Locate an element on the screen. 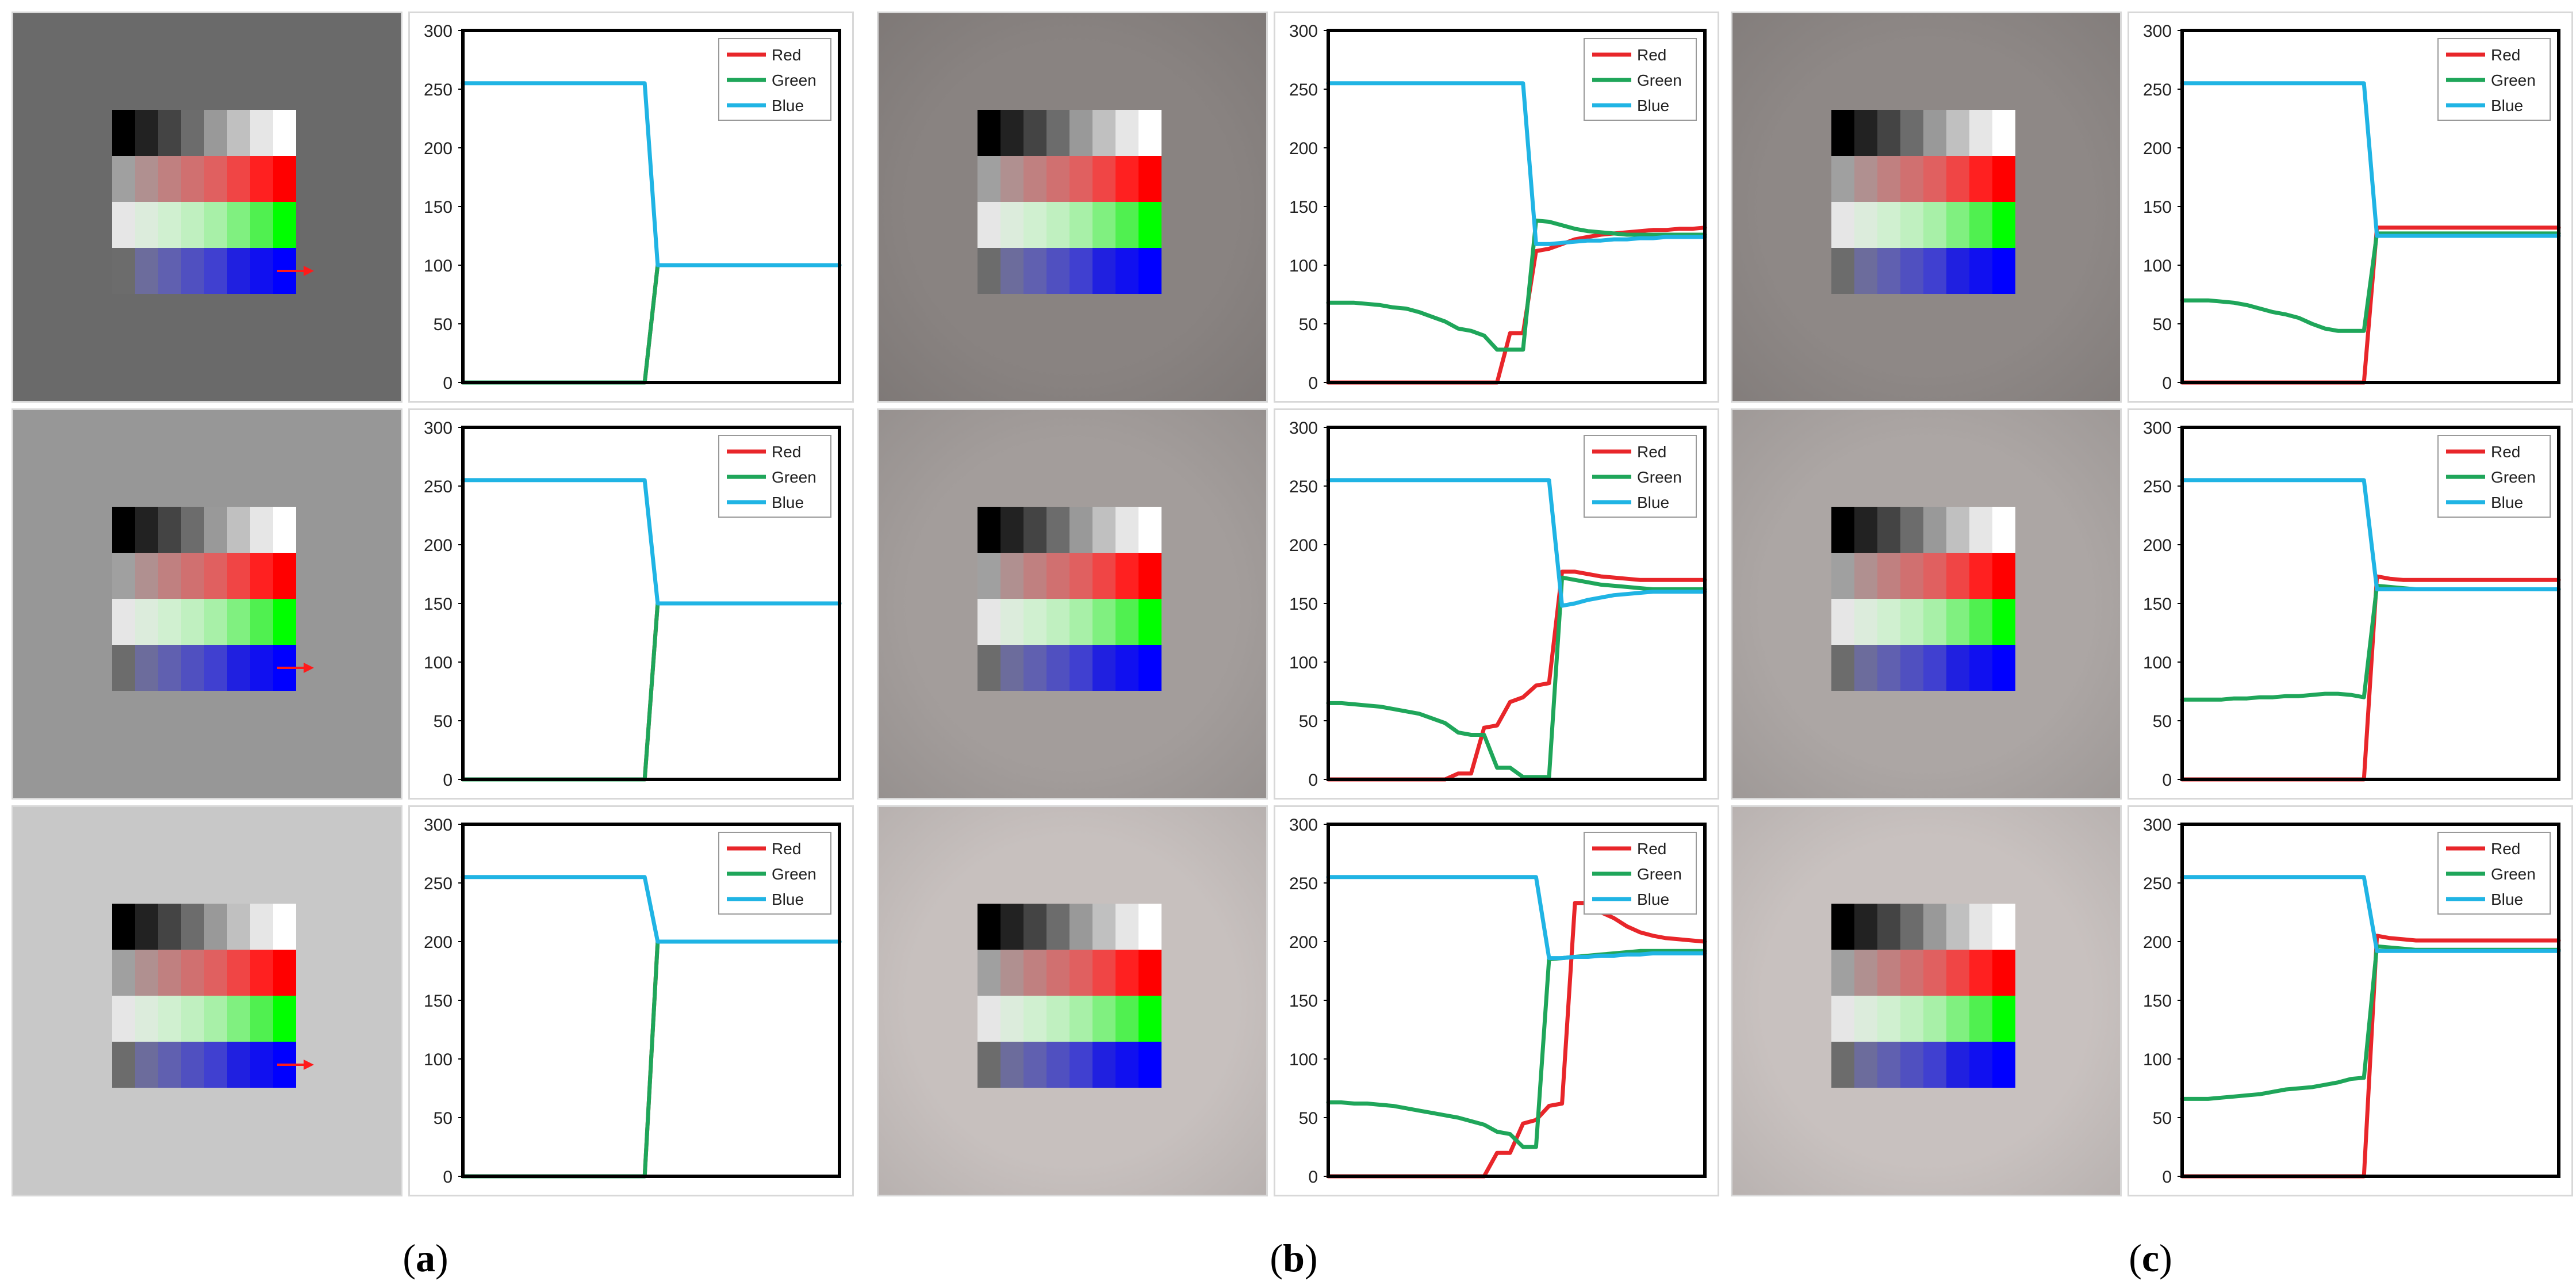  series-line-green is located at coordinates (651, 1059).